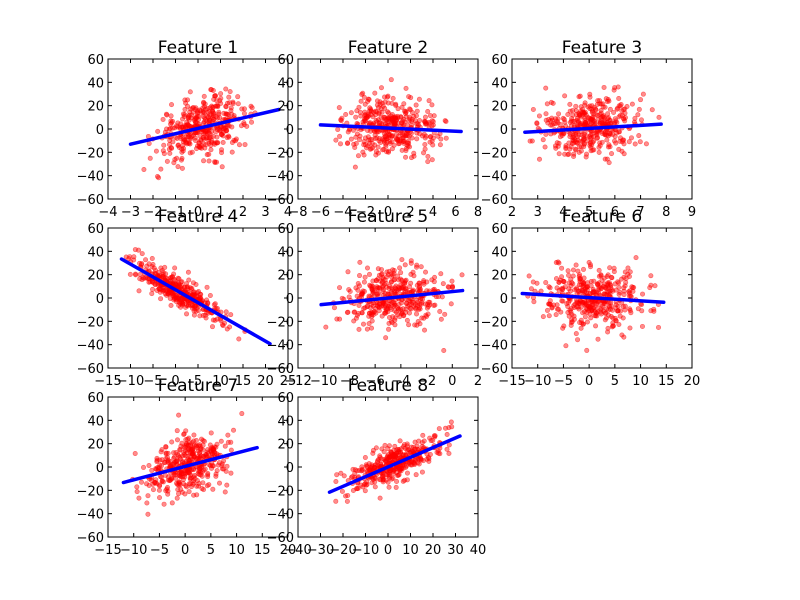 Image resolution: width=800 pixels, height=600 pixels. Describe the element at coordinates (130, 212) in the screenshot. I see `x-tick-label: −3` at that location.